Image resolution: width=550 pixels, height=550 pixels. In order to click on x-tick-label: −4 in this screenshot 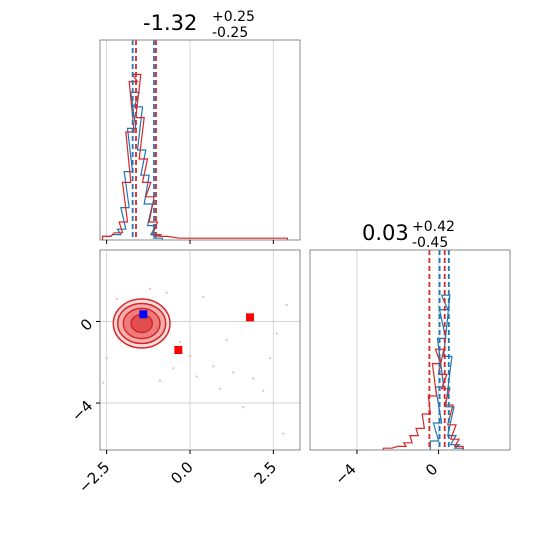, I will do `click(345, 474)`.